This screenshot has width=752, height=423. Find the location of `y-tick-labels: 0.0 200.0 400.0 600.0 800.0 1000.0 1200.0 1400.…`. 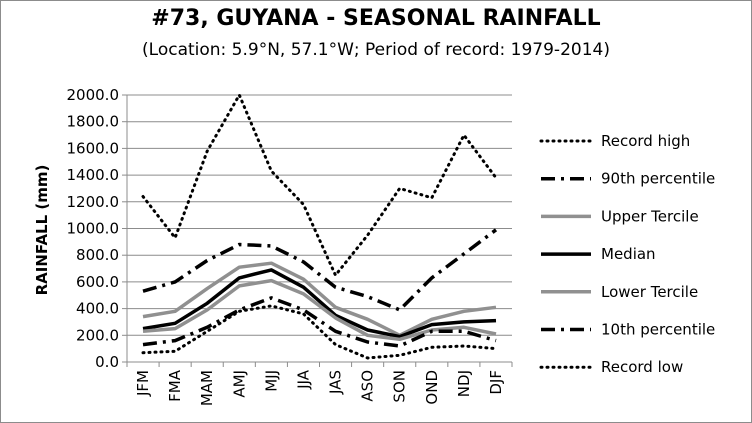

y-tick-labels: 0.0 200.0 400.0 600.0 800.0 1000.0 1200.0 1400.… is located at coordinates (93, 228).